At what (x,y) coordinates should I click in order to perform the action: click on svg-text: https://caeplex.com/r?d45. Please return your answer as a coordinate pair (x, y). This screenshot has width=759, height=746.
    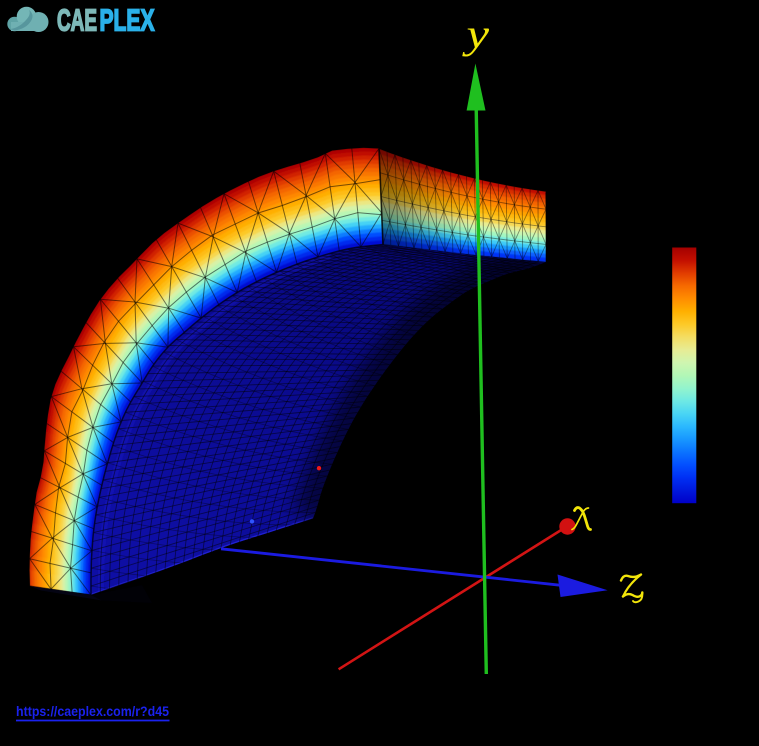
    Looking at the image, I should click on (92, 711).